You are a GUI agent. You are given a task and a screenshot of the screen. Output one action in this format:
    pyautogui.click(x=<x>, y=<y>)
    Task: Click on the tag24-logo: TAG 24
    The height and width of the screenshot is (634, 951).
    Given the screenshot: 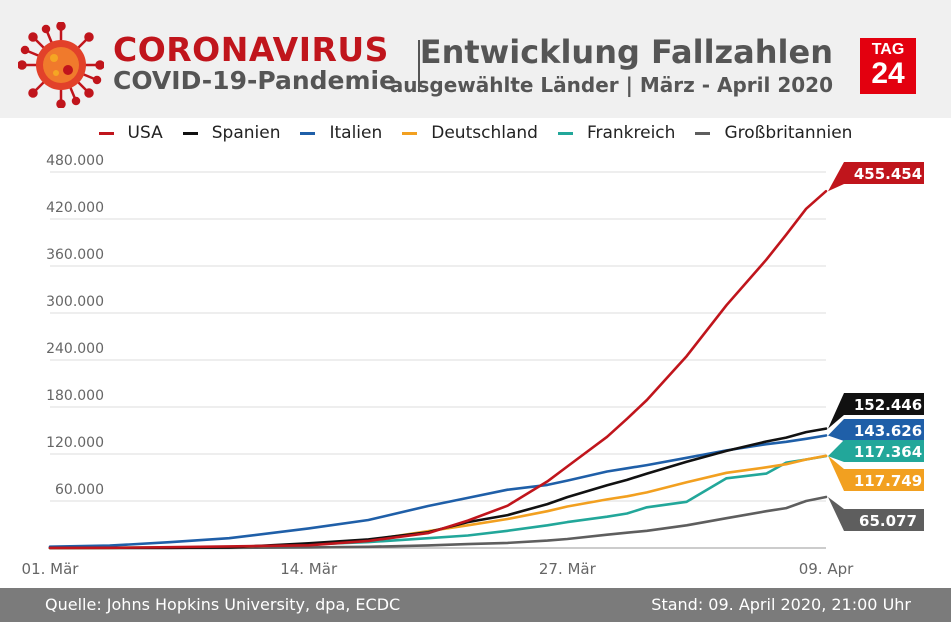 What is the action you would take?
    pyautogui.click(x=888, y=66)
    